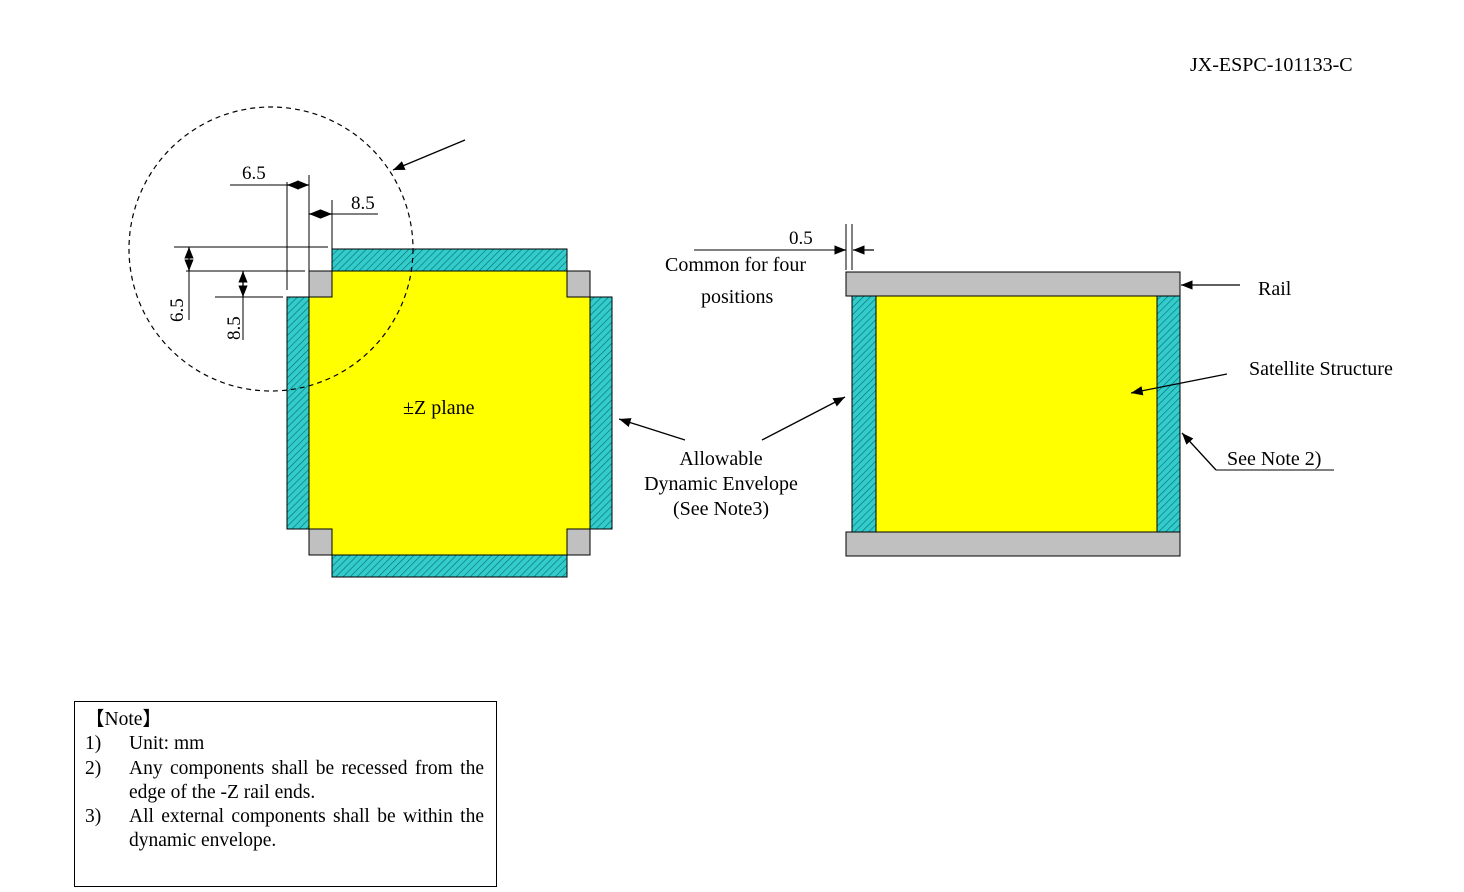 This screenshot has width=1464, height=892. I want to click on rail-corner-top-left, so click(320, 284).